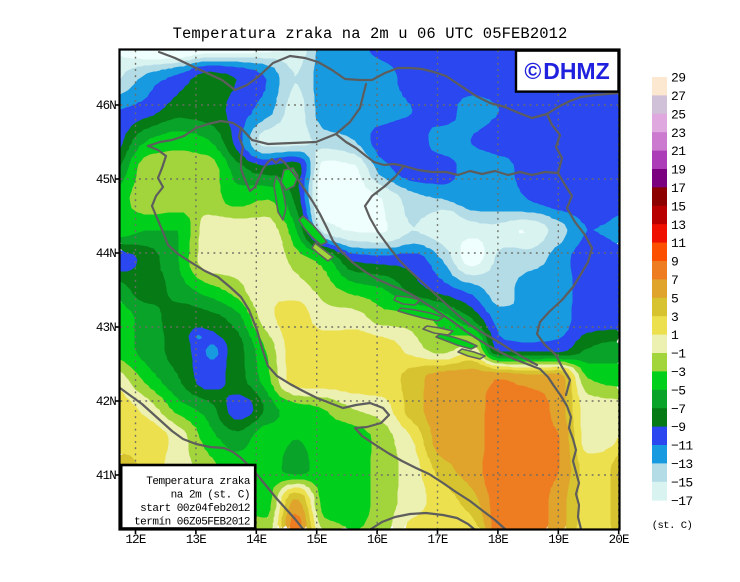  What do you see at coordinates (675, 335) in the screenshot?
I see `svg-text: 1` at bounding box center [675, 335].